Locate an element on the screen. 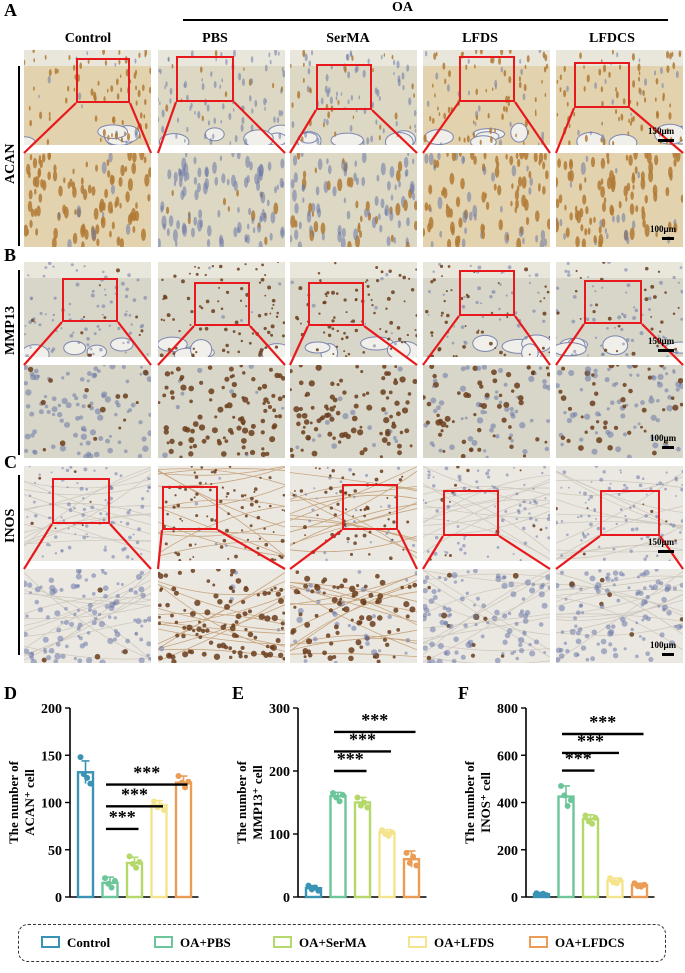  legend-item-oa-pbs: OA+PBS is located at coordinates (192, 943).